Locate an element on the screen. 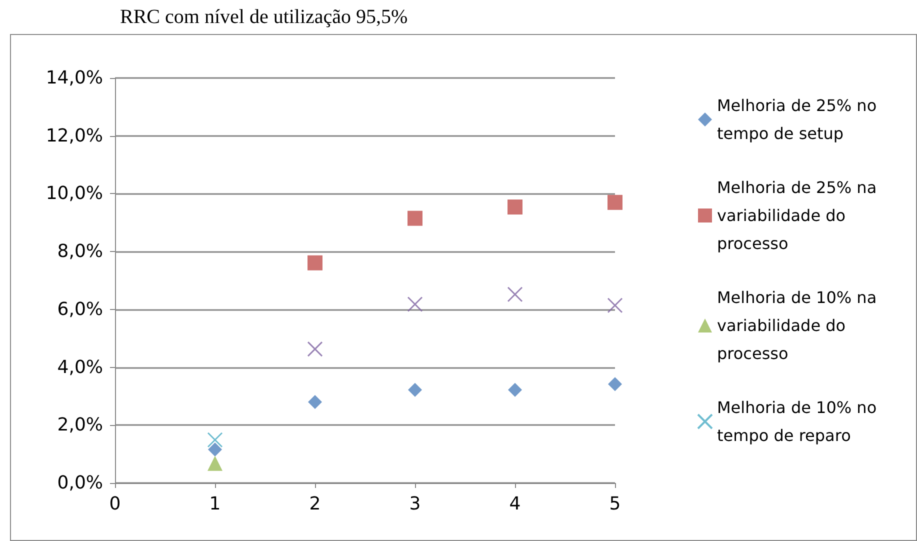  legend-label: Melhoria de 10% na variabilidade do processo is located at coordinates (799, 325).